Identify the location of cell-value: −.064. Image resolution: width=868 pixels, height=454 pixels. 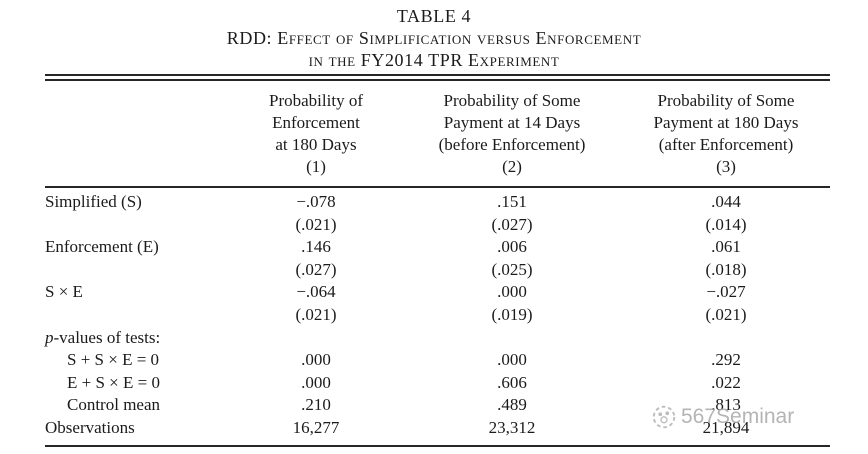
(316, 292).